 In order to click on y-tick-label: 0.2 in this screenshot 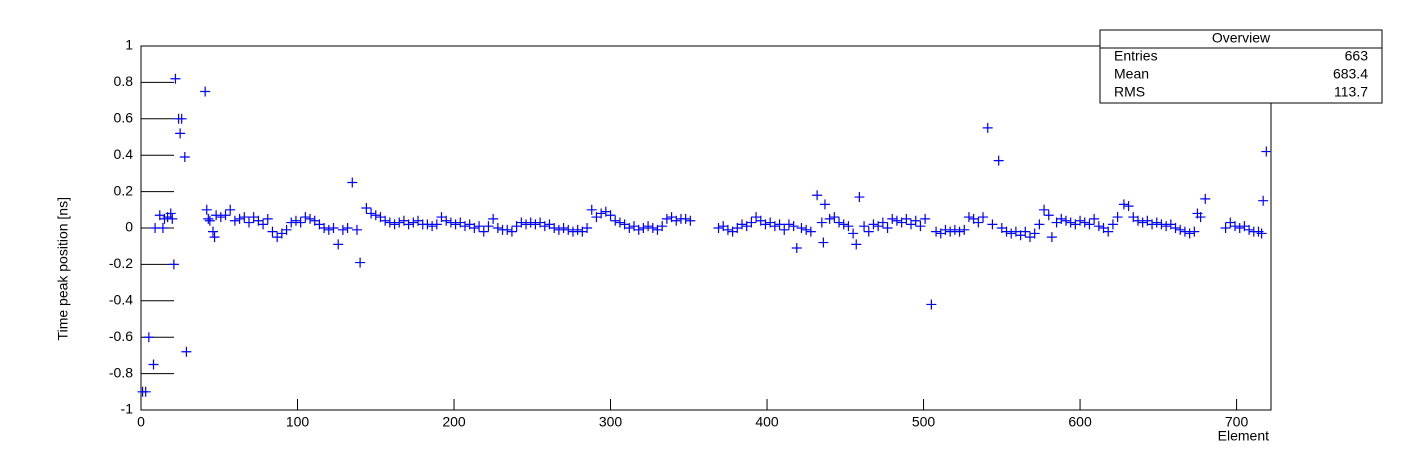, I will do `click(124, 190)`.